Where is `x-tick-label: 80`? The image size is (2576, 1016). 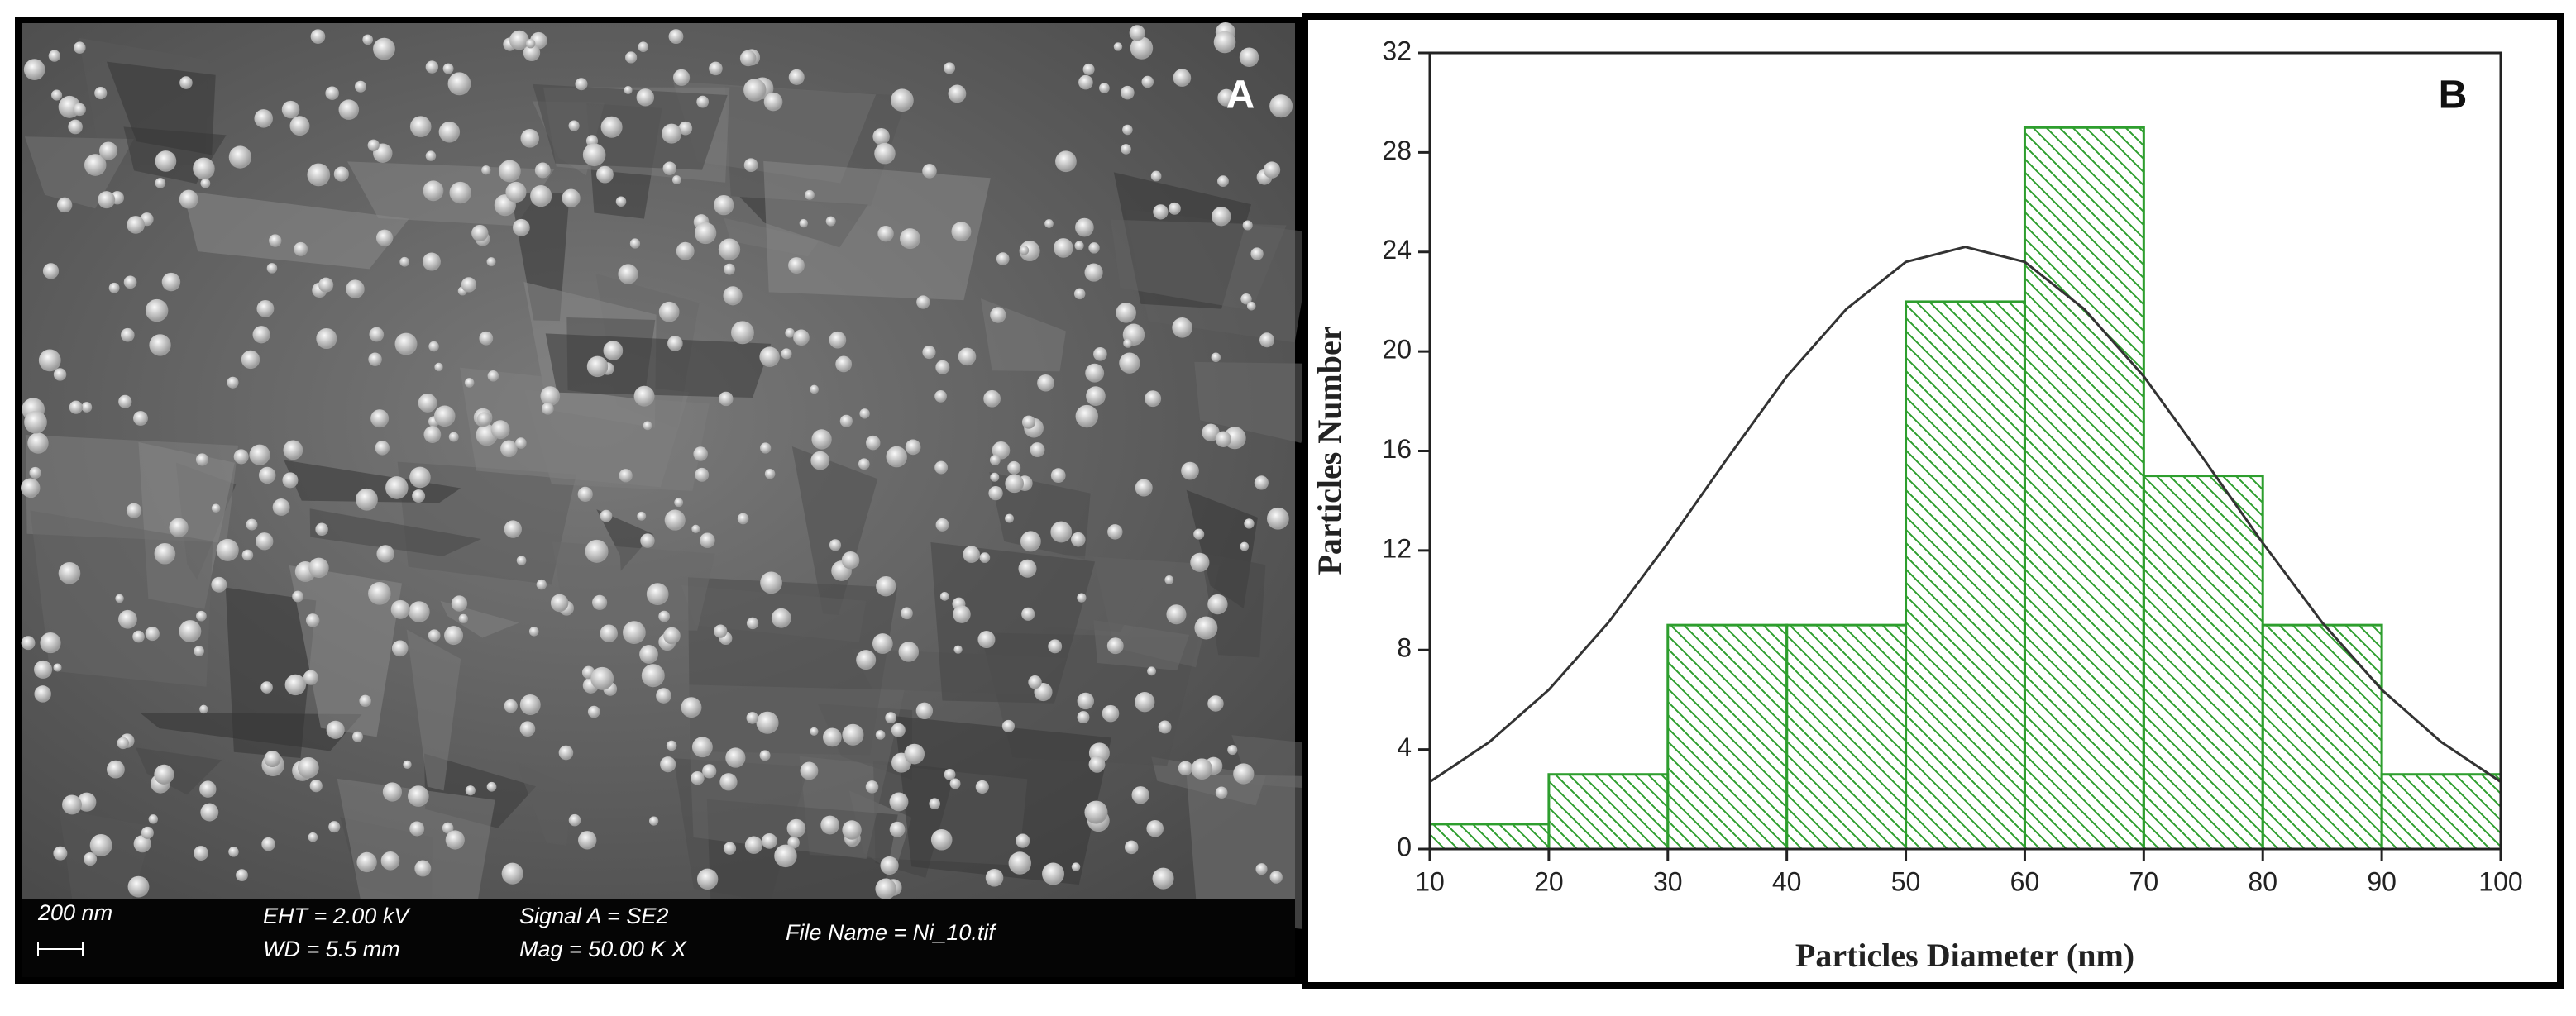 x-tick-label: 80 is located at coordinates (2262, 881).